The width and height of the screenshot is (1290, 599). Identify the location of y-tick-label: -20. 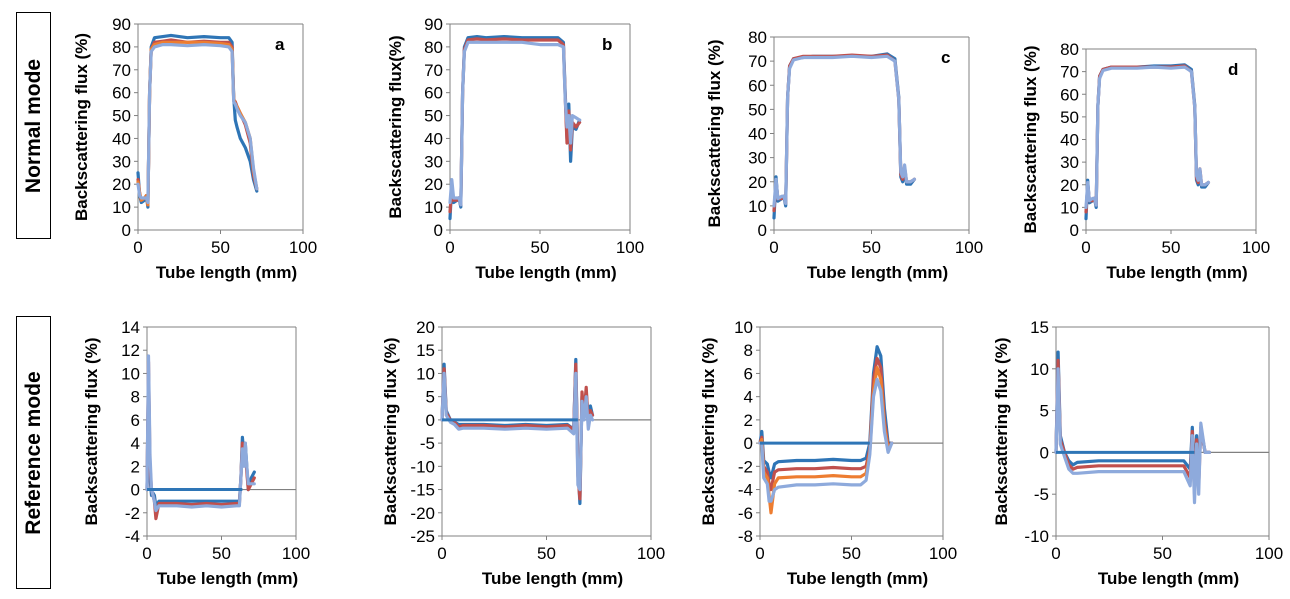
(422, 513).